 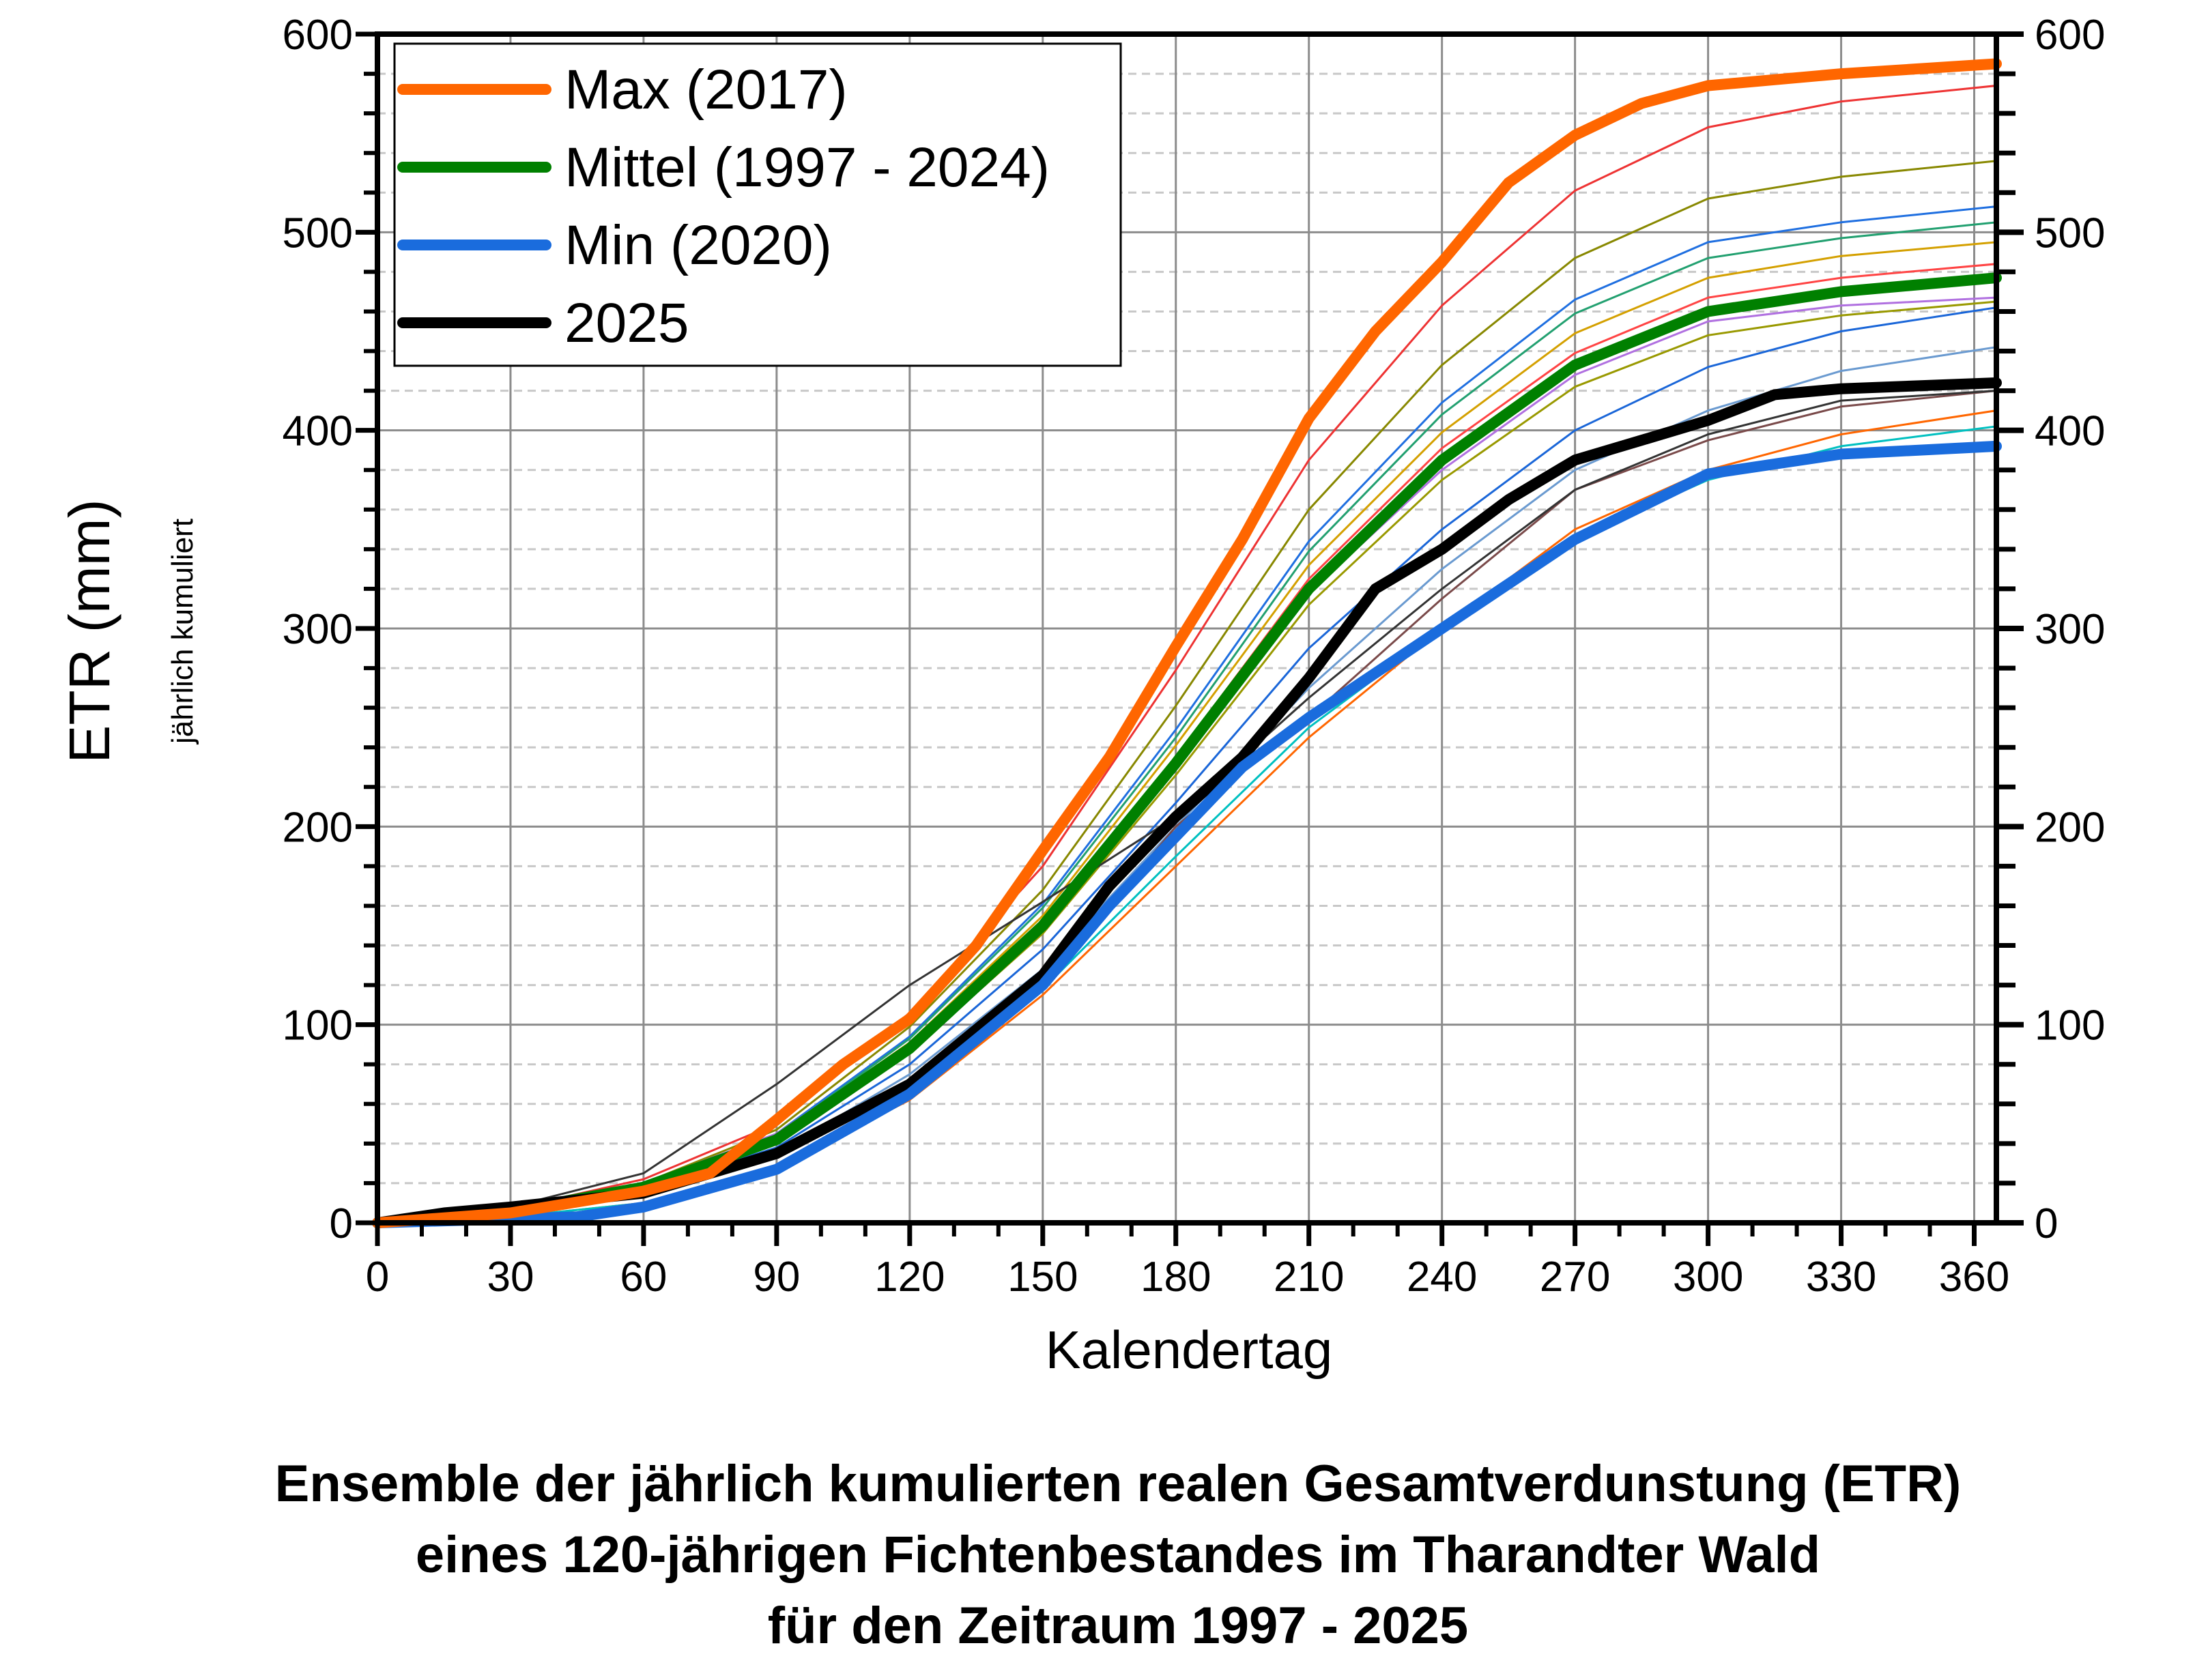 I want to click on y-tick-label-left: 200, so click(x=318, y=827).